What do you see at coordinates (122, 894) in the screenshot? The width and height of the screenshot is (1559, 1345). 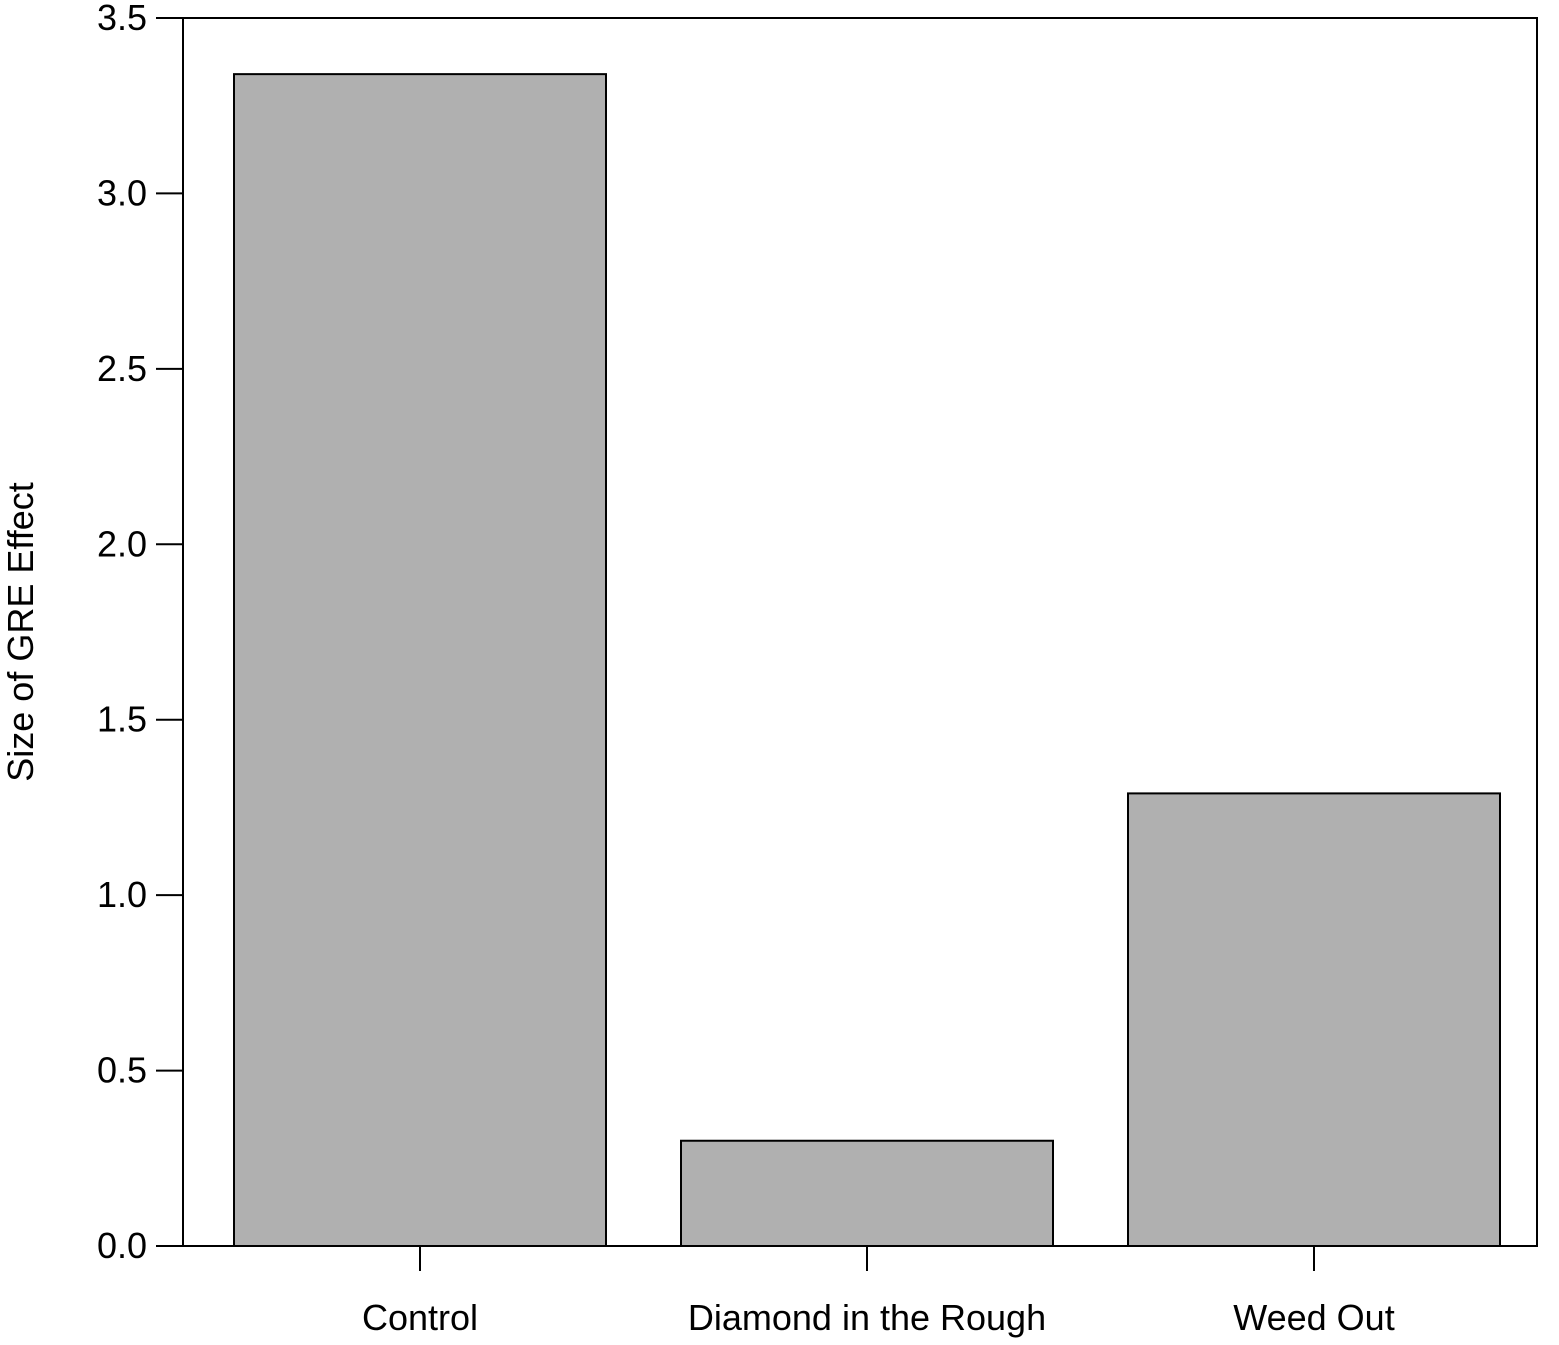 I see `y-tick-label: 1.0` at bounding box center [122, 894].